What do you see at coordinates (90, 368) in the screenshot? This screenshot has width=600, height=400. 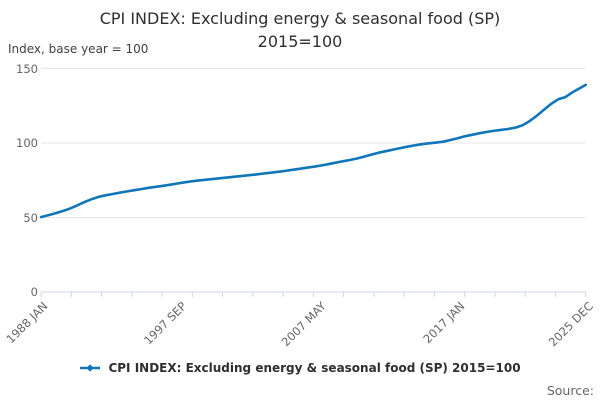 I see `legend-line-marker-icon` at bounding box center [90, 368].